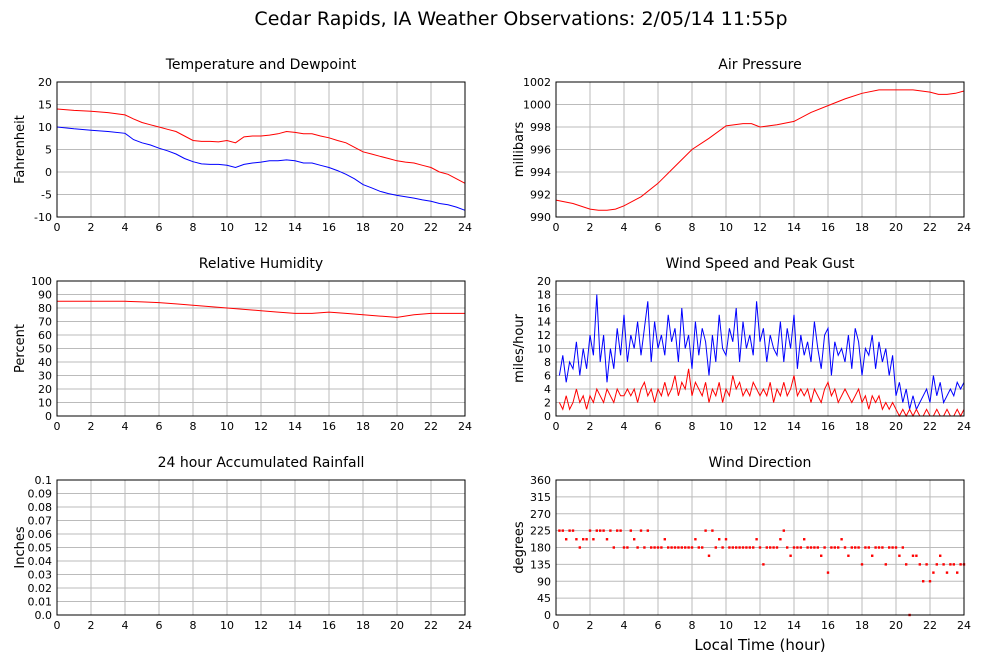  I want to click on chart-4-y-tick-label: 20, so click(544, 281).